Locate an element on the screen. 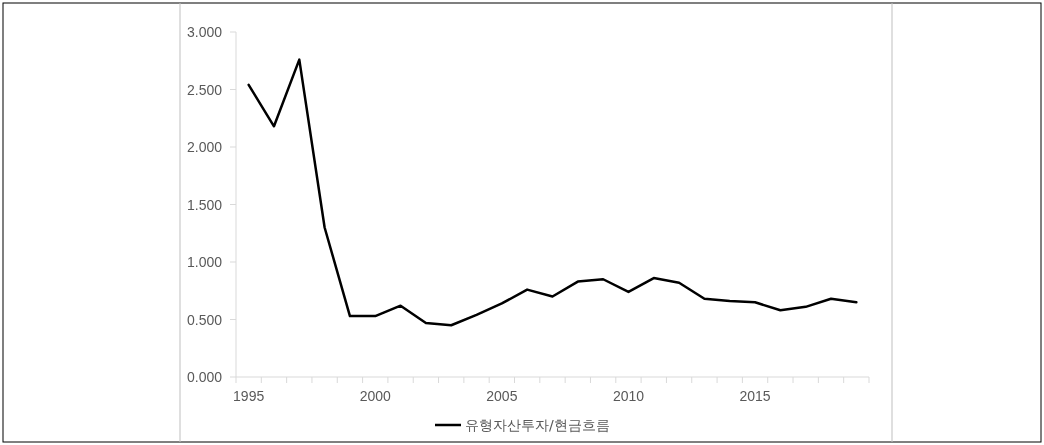 This screenshot has height=445, width=1044. legend-label: 유형자산투자/현금흐름 is located at coordinates (537, 425).